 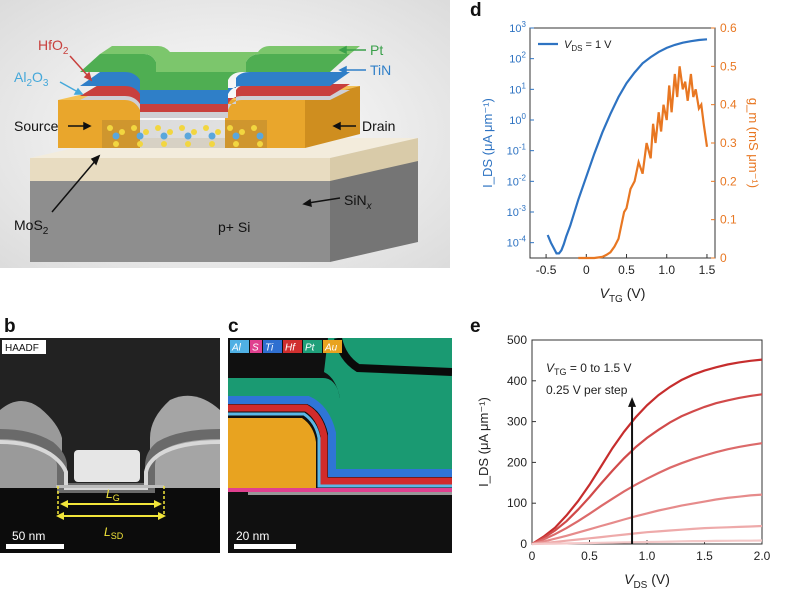 What do you see at coordinates (24, 347) in the screenshot?
I see `haadf-label-box` at bounding box center [24, 347].